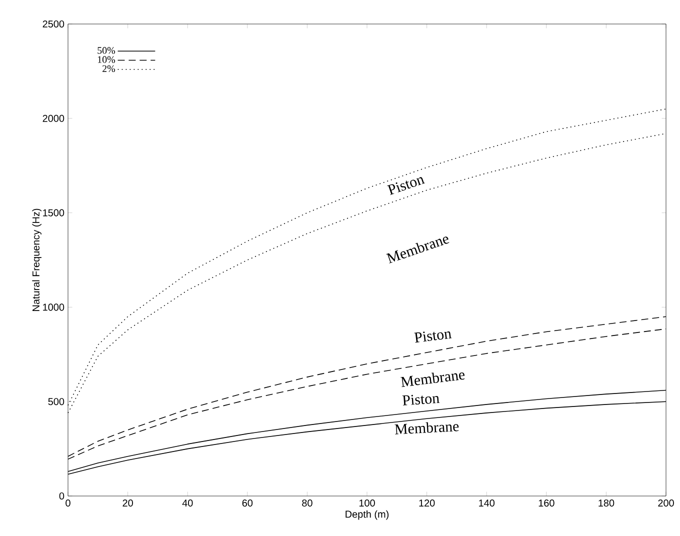 Image resolution: width=680 pixels, height=536 pixels. I want to click on x-tick-label: 100, so click(367, 503).